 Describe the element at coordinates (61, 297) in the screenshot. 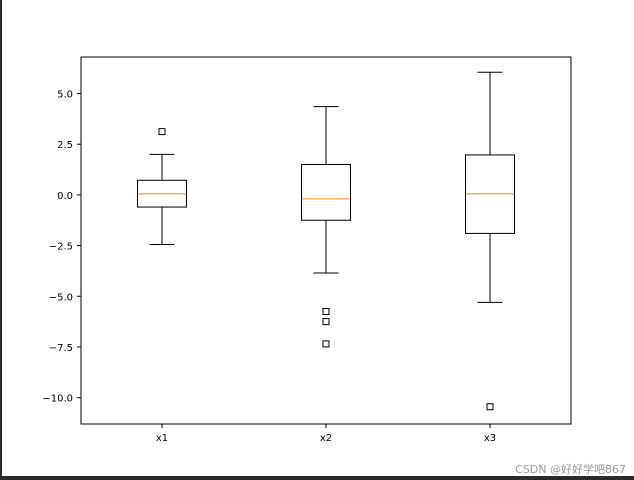

I see `y-tick-label: −5.0` at that location.